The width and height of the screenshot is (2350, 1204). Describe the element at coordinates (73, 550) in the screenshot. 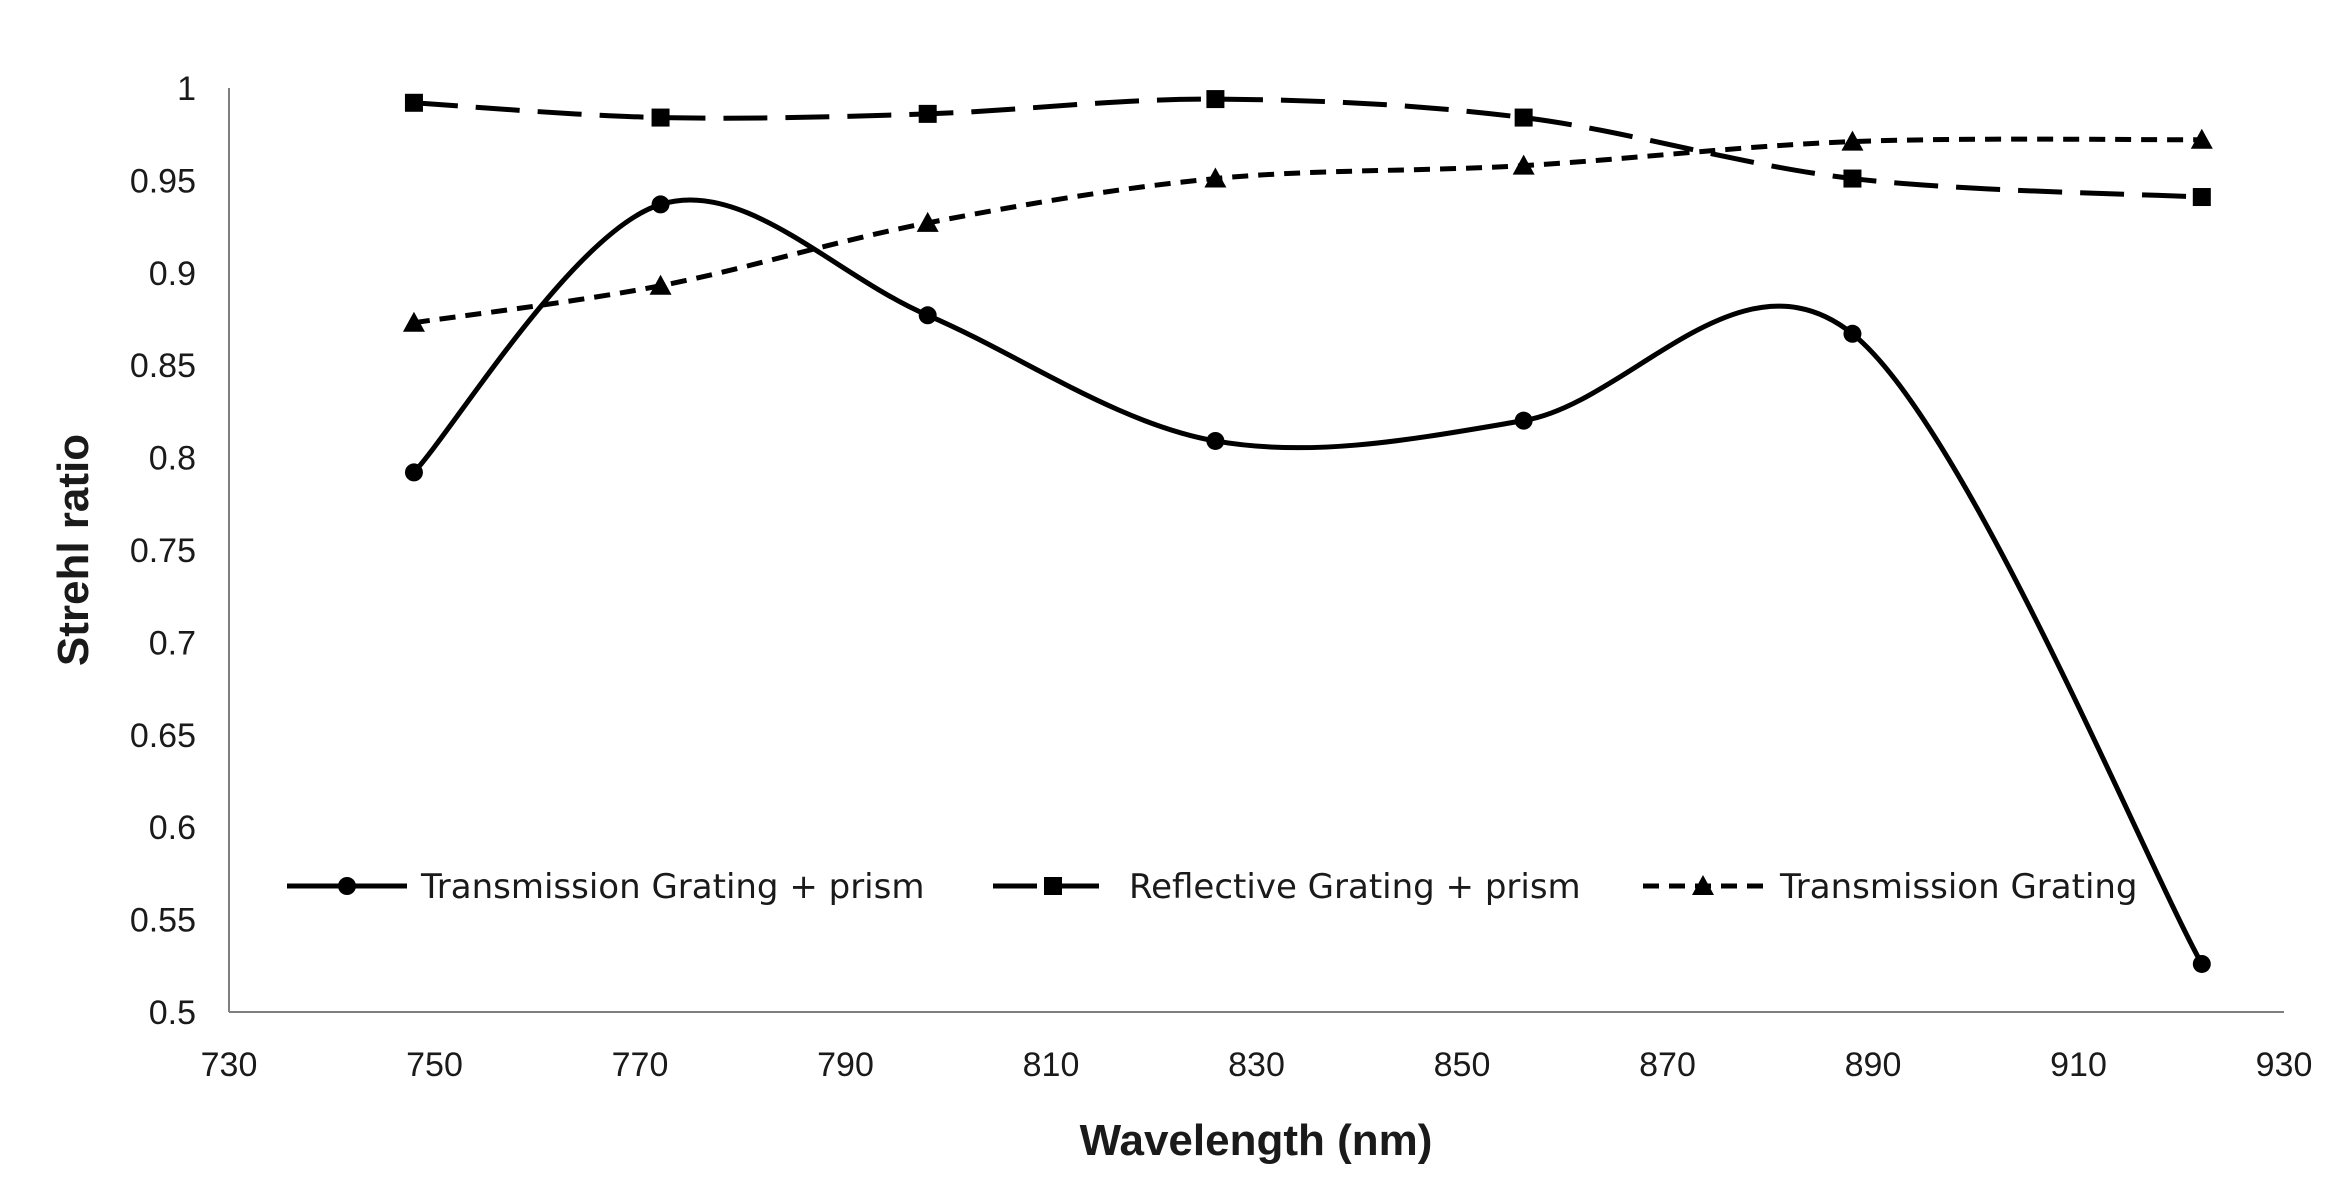

I see `y-axis-title: Strehl ratio` at that location.